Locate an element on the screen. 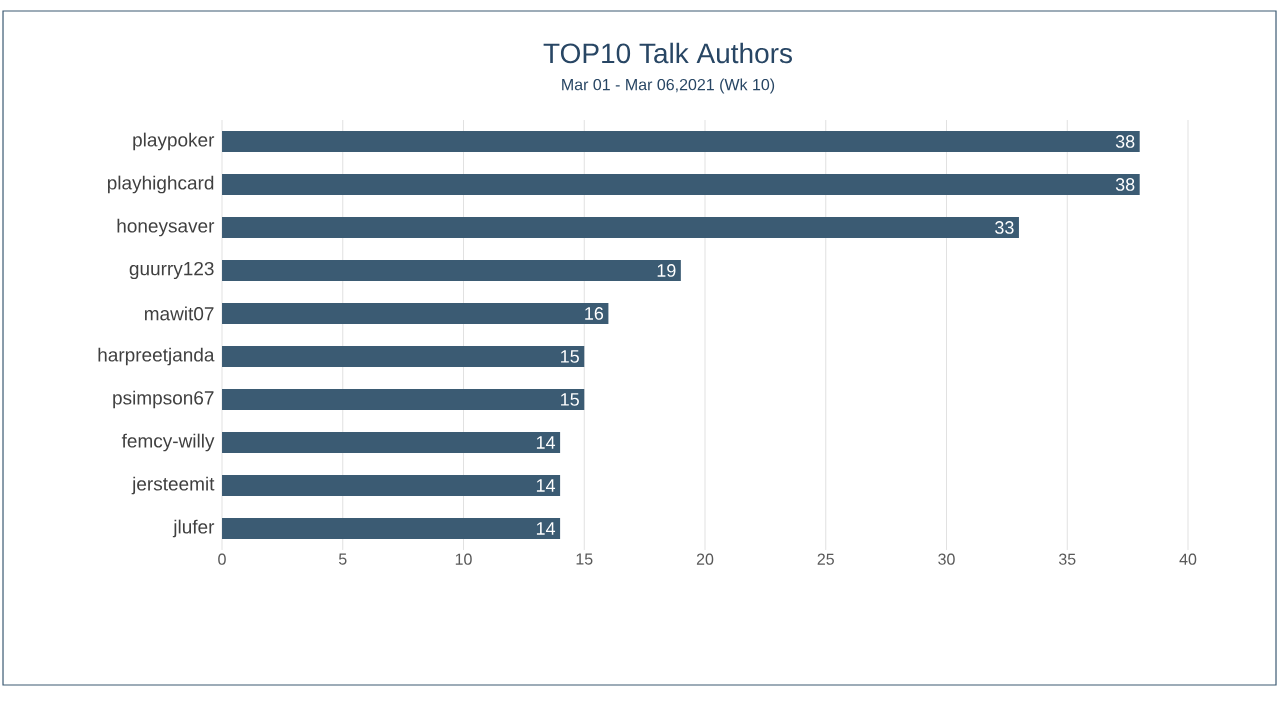 This screenshot has width=1280, height=714. x-tick-label: 0 is located at coordinates (222, 559).